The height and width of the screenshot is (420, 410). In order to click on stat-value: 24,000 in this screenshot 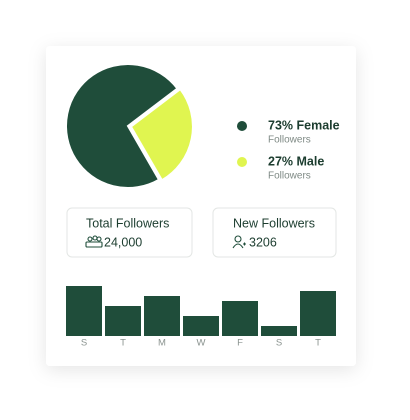, I will do `click(123, 242)`.